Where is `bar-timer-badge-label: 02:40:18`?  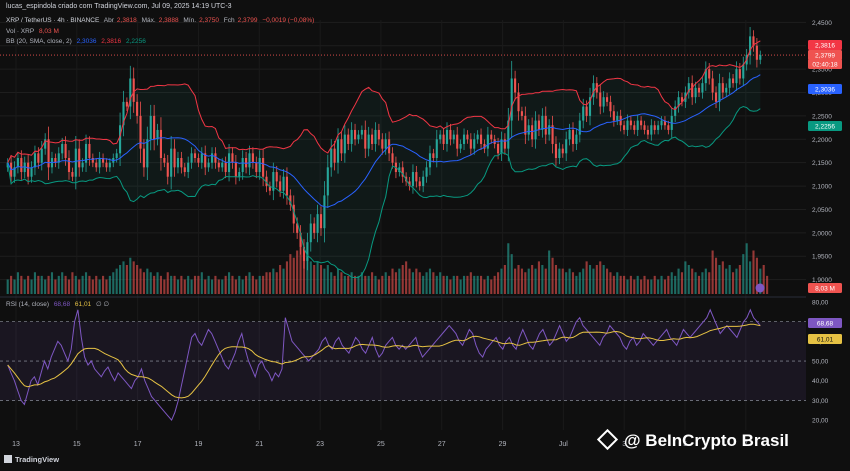 bar-timer-badge-label: 02:40:18 is located at coordinates (825, 65).